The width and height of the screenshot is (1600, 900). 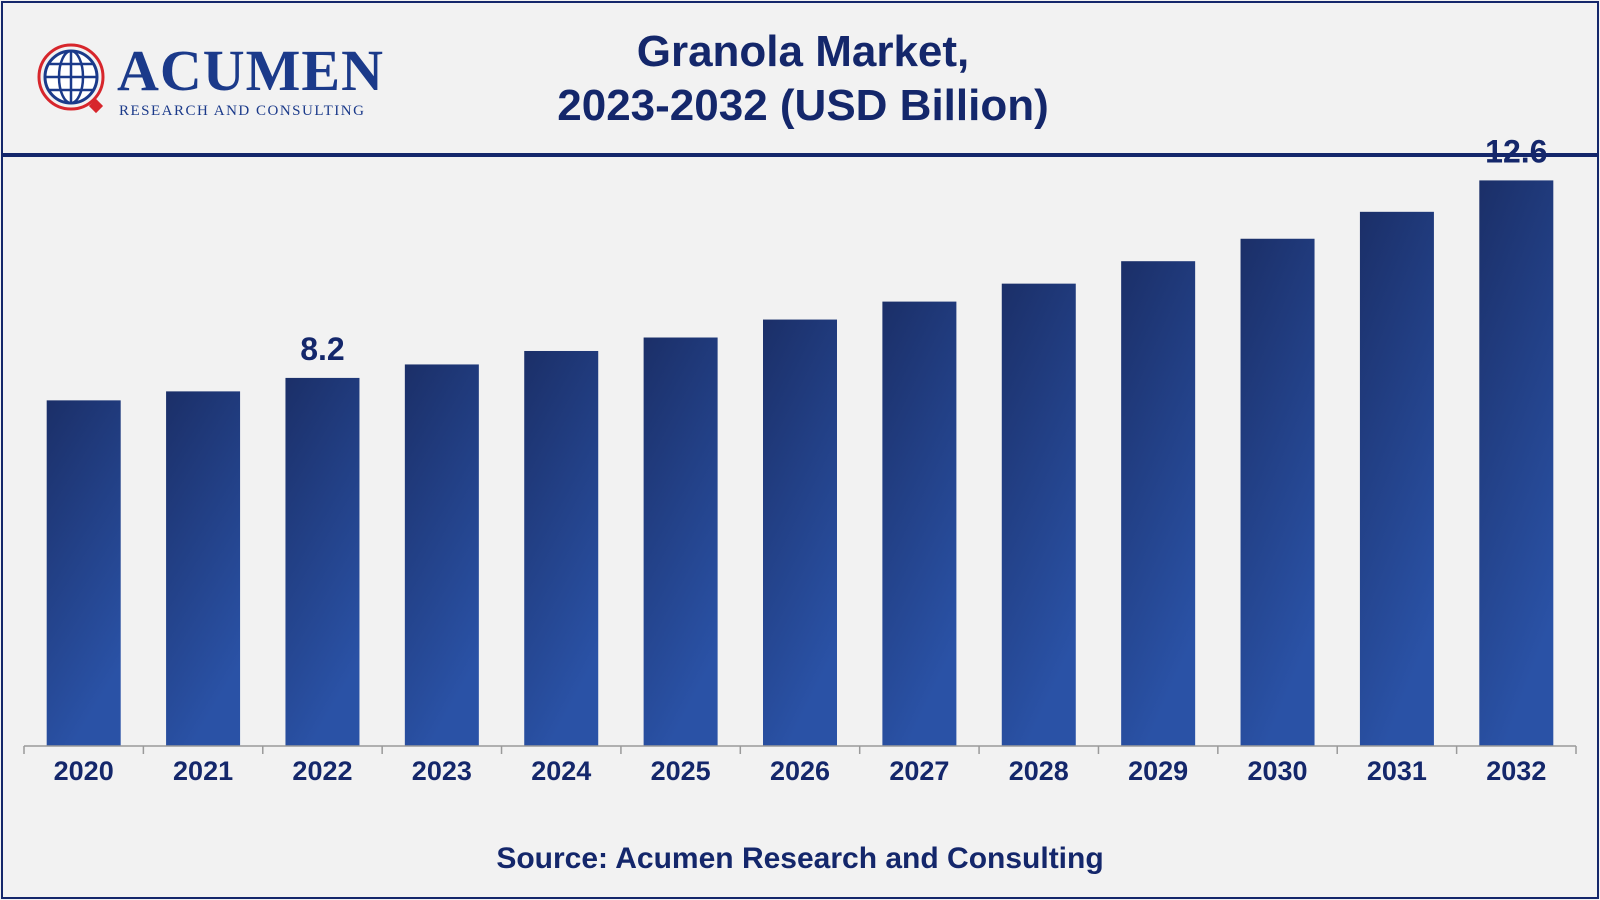 What do you see at coordinates (1038, 514) in the screenshot?
I see `bar-2028` at bounding box center [1038, 514].